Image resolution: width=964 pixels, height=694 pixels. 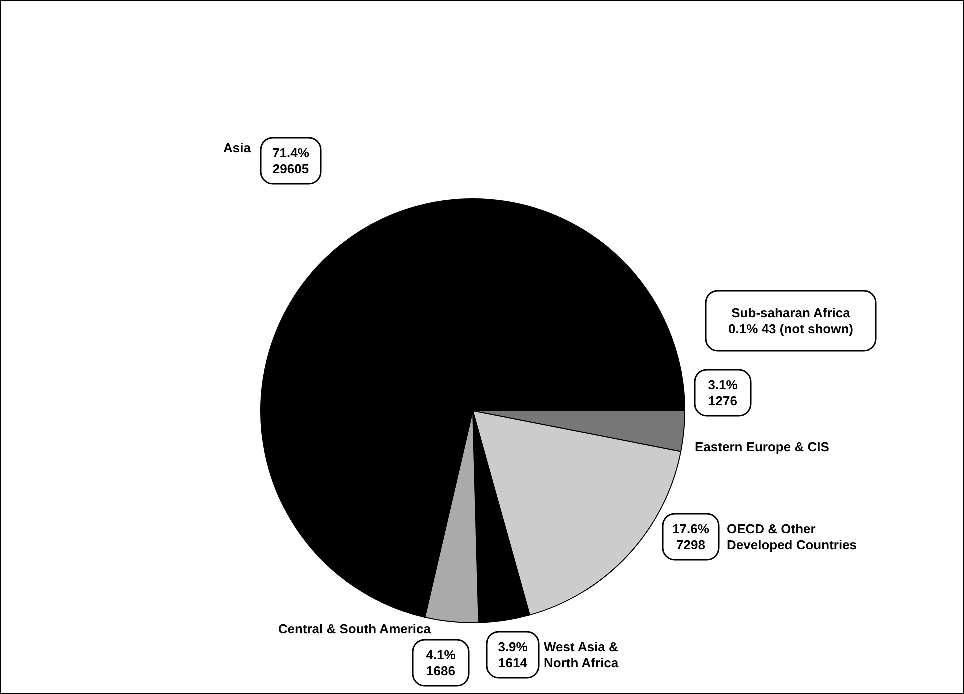 What do you see at coordinates (792, 537) in the screenshot?
I see `slice-label: OECD & Other Developed Countries` at bounding box center [792, 537].